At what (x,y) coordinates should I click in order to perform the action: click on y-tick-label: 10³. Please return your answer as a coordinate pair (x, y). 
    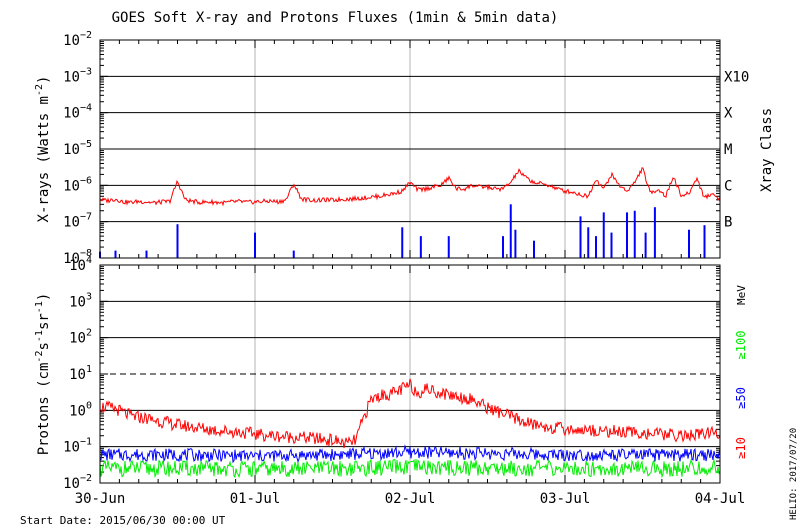
    Looking at the image, I should click on (80, 300).